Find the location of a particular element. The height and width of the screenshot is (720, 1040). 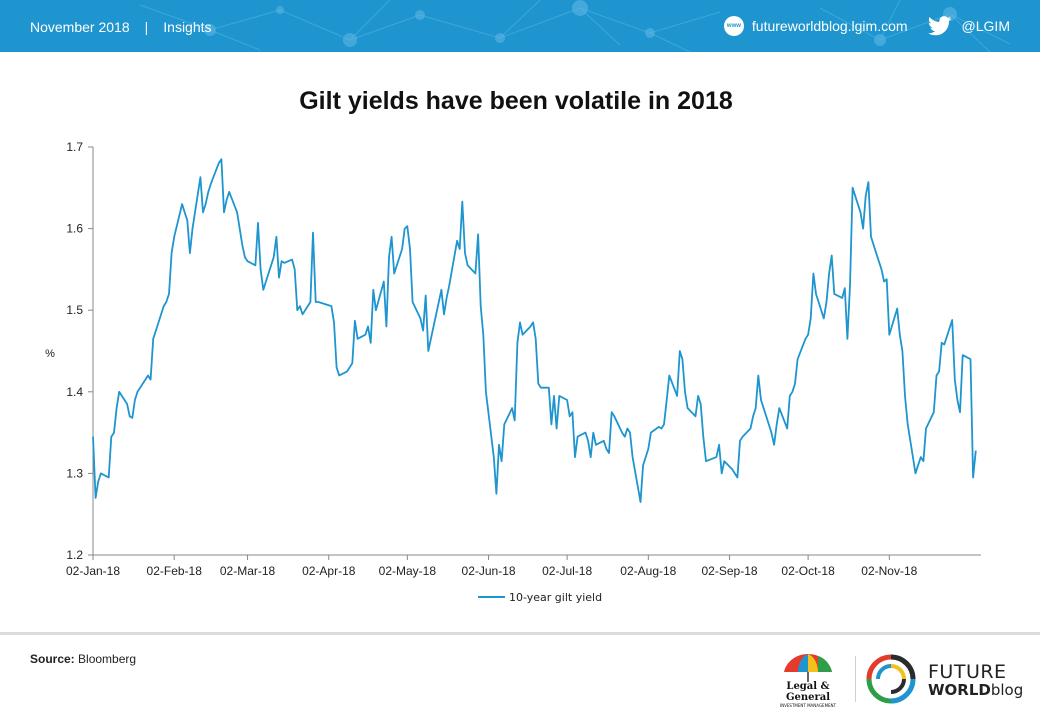

y-tick-label: 1.4 is located at coordinates (74, 392).